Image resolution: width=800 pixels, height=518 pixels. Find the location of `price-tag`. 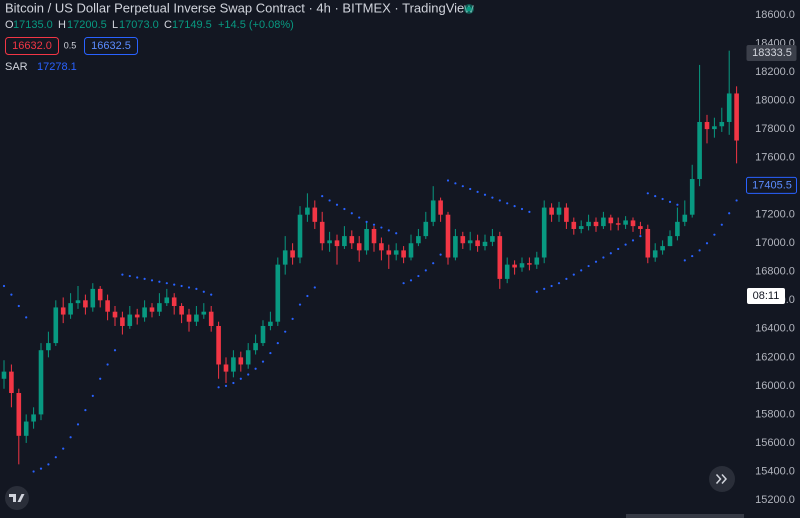

price-tag is located at coordinates (771, 185).